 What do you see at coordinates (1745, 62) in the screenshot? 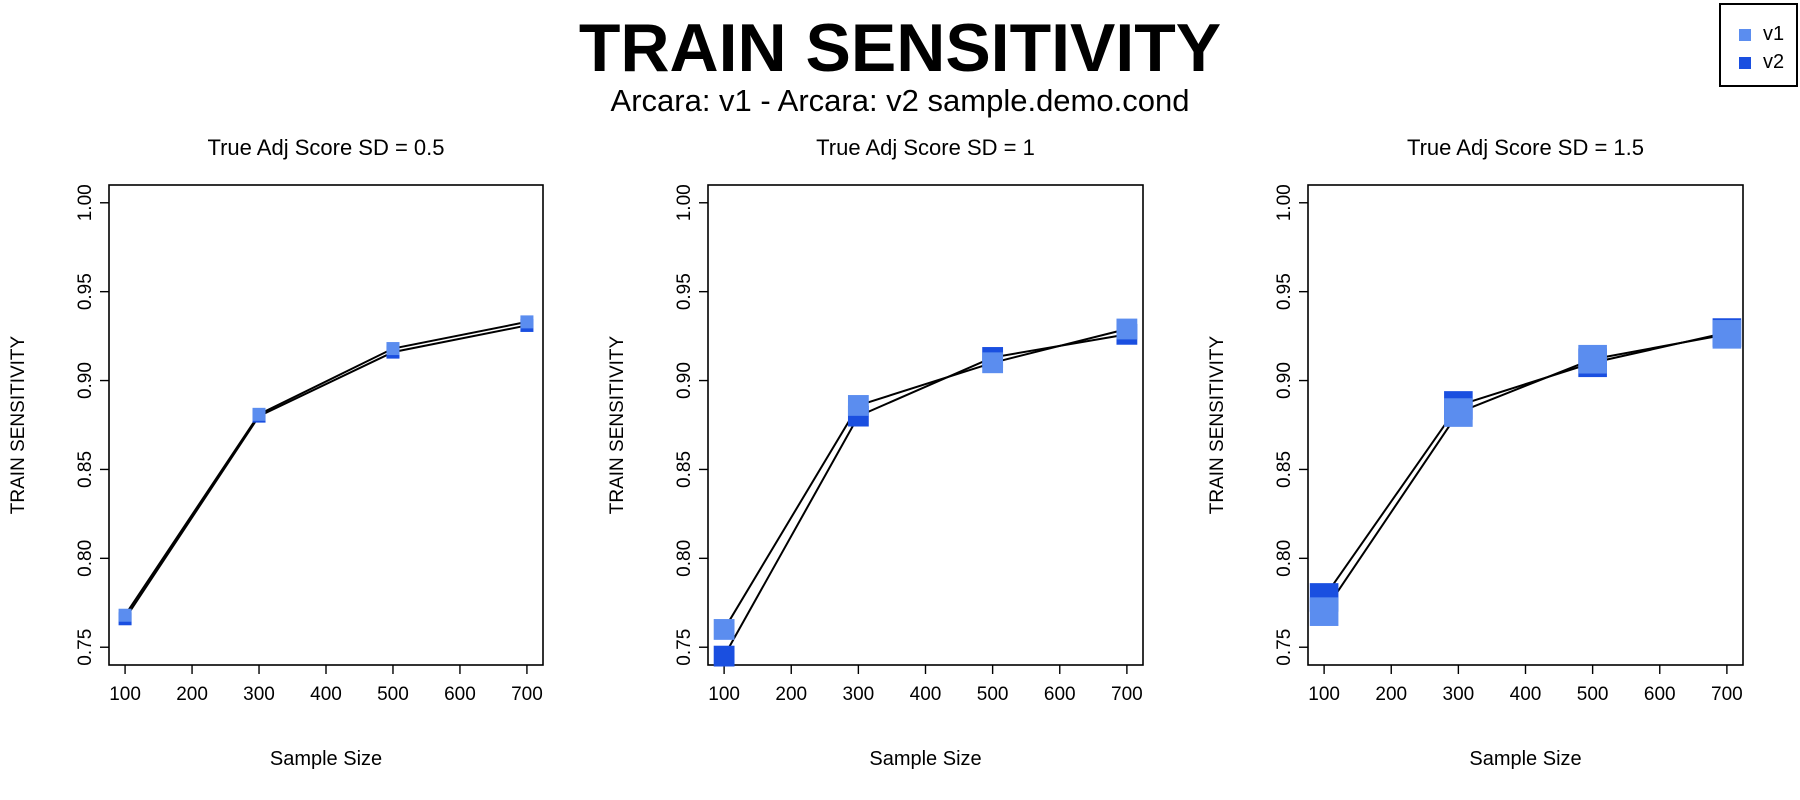
I see `legend-swatch-v2` at bounding box center [1745, 62].